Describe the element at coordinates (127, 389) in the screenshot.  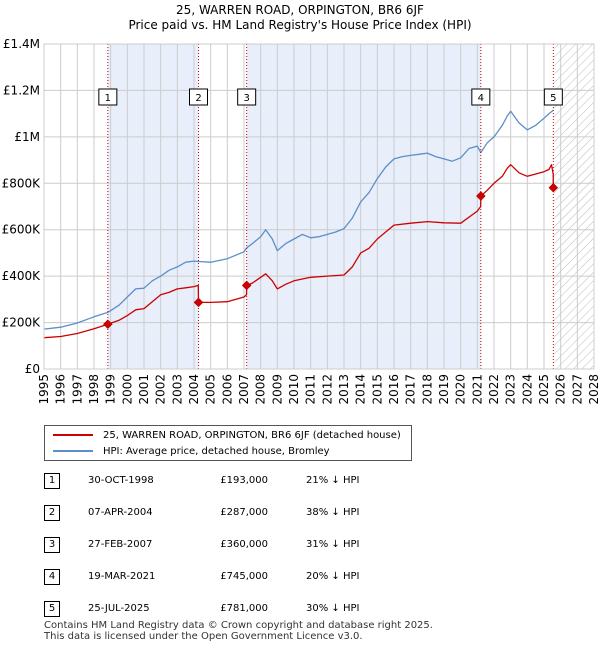
I see `x-tick-label: 2000` at that location.